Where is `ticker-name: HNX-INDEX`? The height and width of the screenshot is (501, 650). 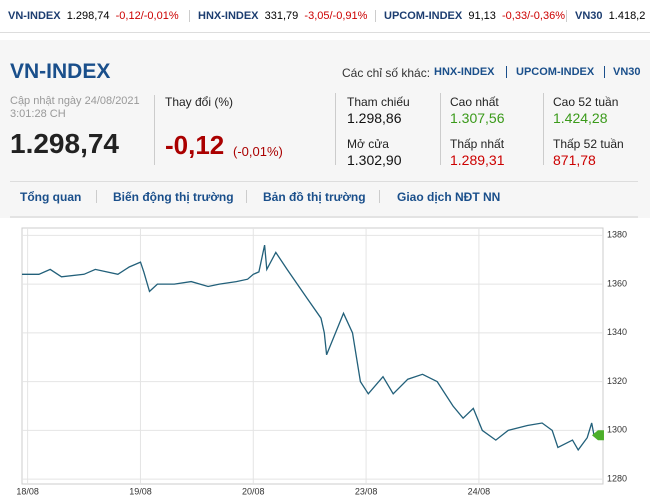 ticker-name: HNX-INDEX is located at coordinates (228, 16).